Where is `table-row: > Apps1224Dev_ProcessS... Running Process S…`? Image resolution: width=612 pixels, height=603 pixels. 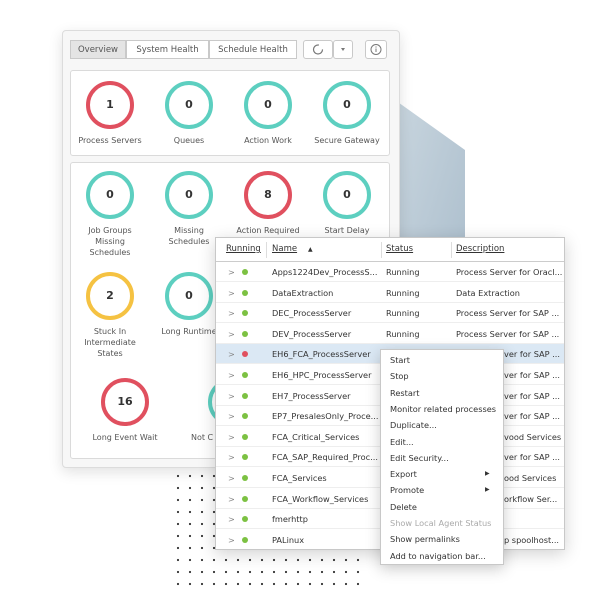
table-row: > Apps1224Dev_ProcessS... Running Process S… is located at coordinates (390, 272).